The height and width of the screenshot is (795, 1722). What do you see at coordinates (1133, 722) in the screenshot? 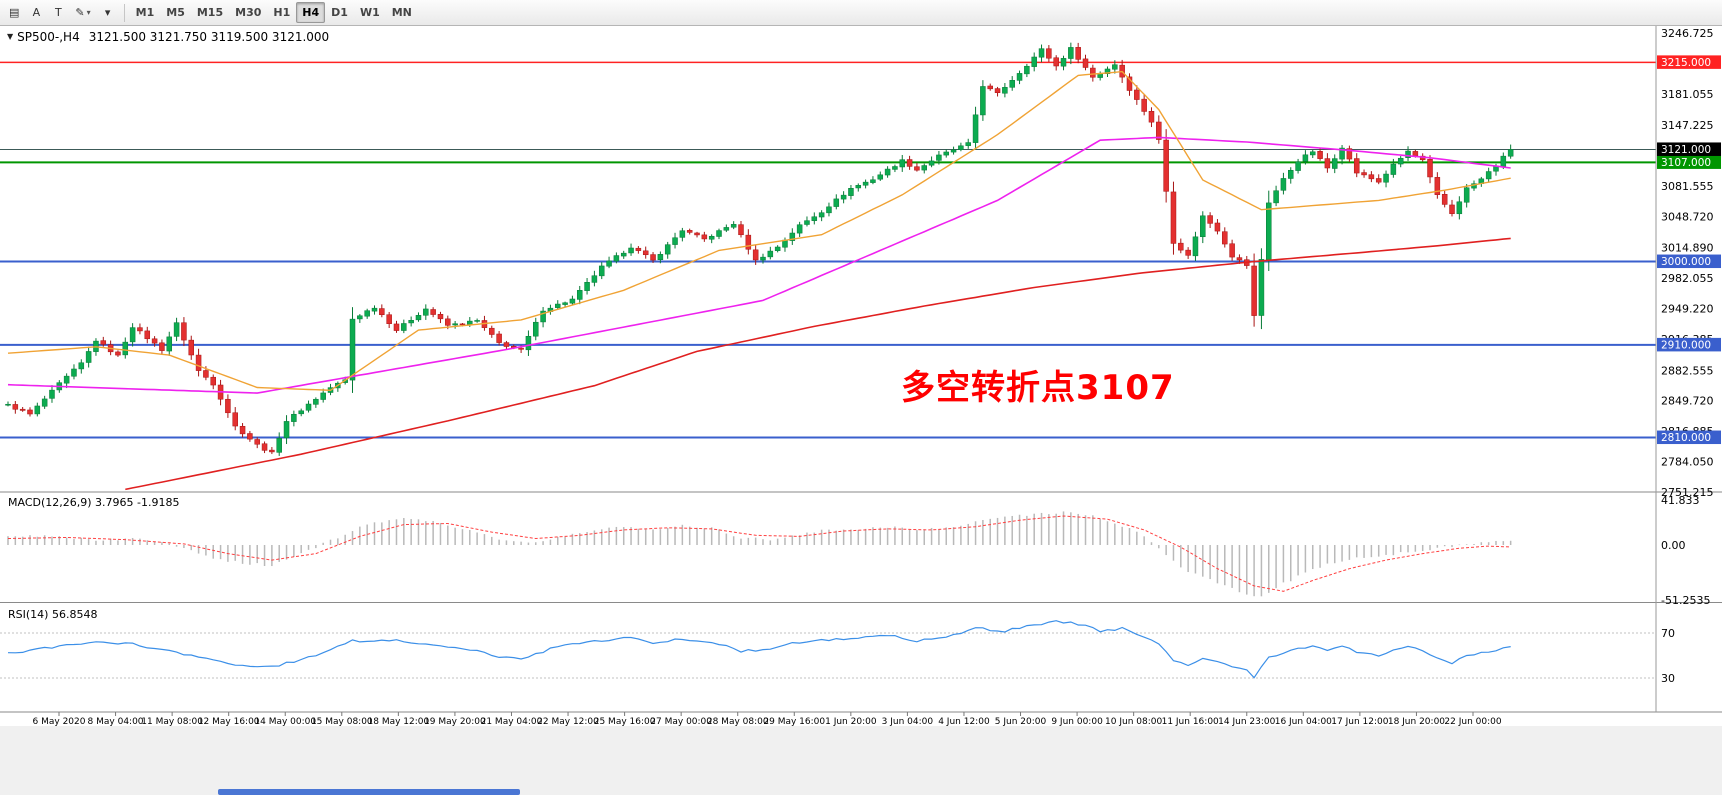
I see `svg-text: 10 Jun 08:00` at bounding box center [1133, 722].